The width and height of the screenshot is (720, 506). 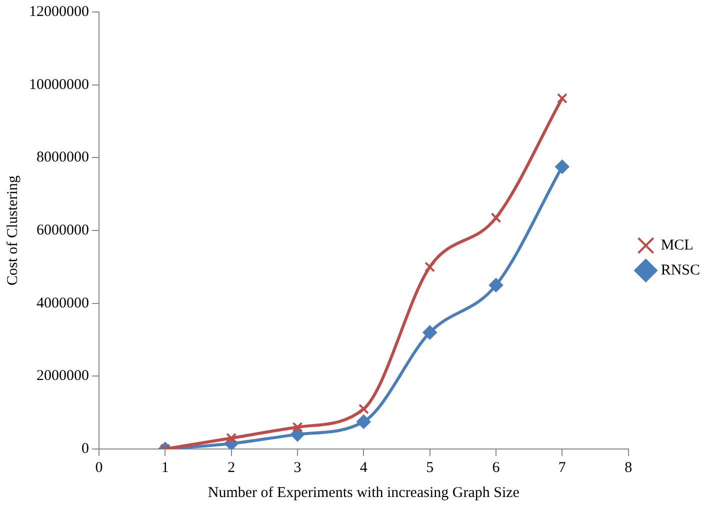 What do you see at coordinates (62, 376) in the screenshot?
I see `y-tick-label: 2000000` at bounding box center [62, 376].